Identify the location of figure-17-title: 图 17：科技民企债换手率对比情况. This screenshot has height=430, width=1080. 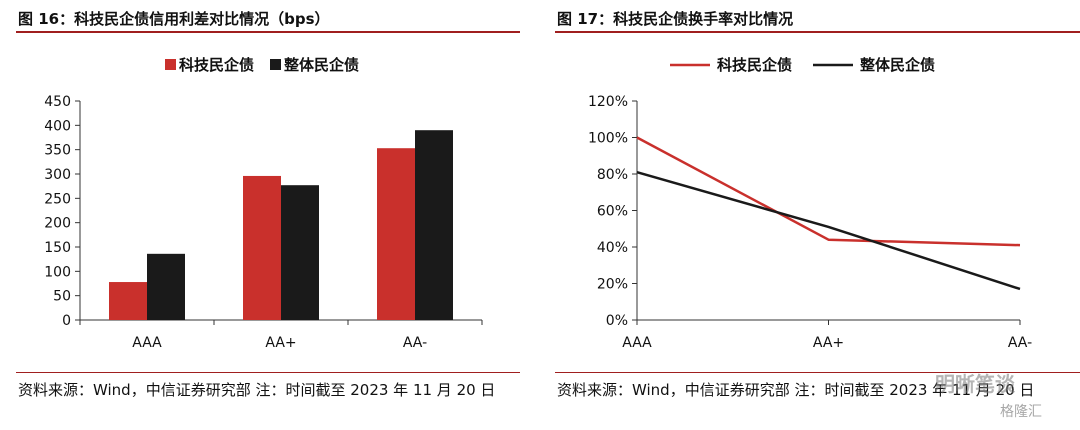
(675, 19).